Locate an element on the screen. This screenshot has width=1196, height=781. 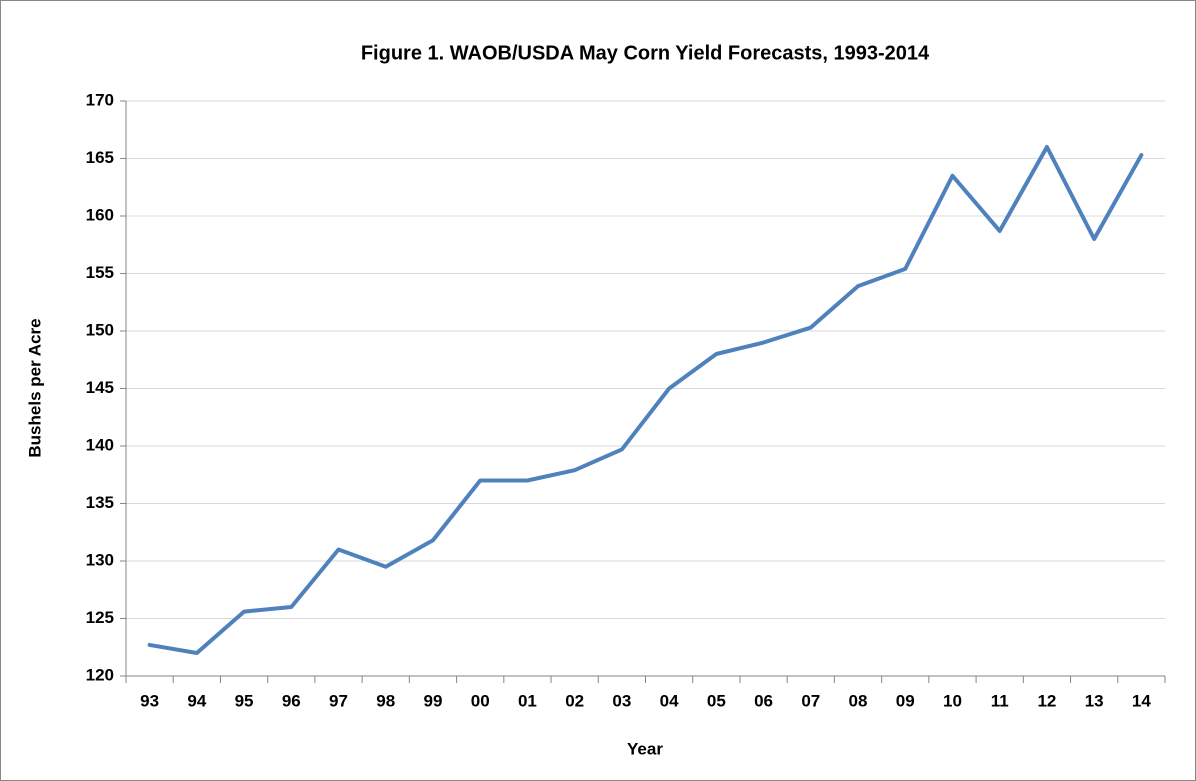
y-axis-title: Bushels per Acre is located at coordinates (34, 387).